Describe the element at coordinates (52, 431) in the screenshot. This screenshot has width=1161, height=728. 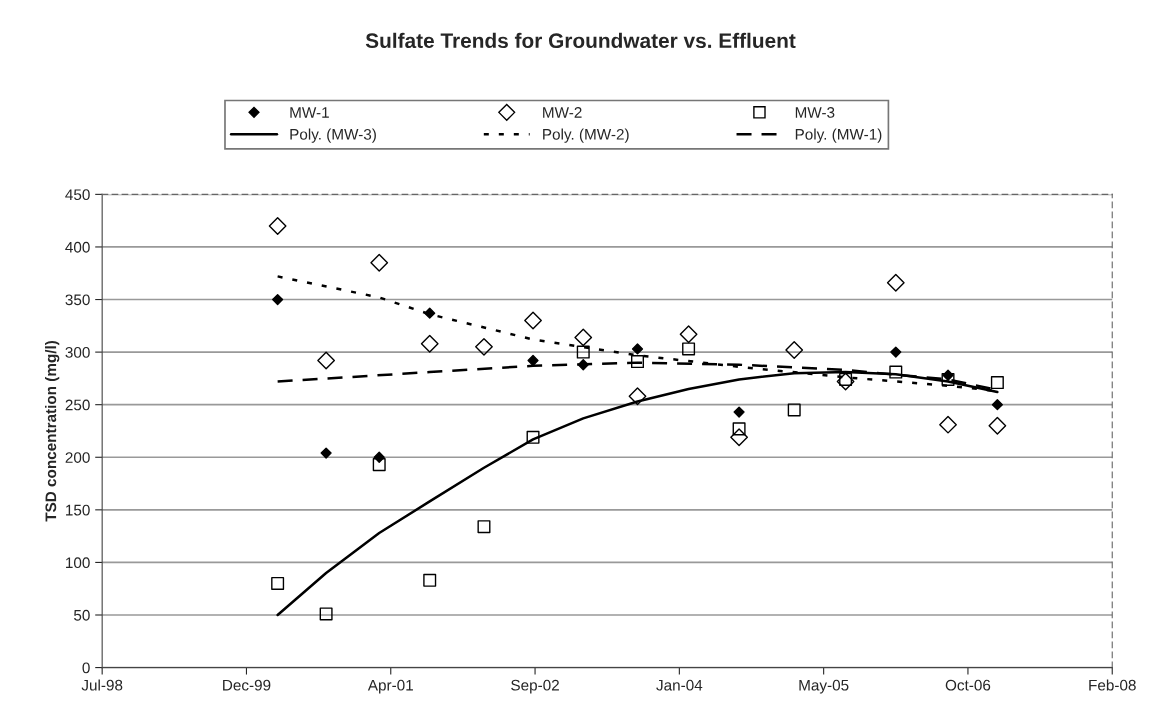
I see `y-axis-title: TSD concentration (mg/l)` at that location.